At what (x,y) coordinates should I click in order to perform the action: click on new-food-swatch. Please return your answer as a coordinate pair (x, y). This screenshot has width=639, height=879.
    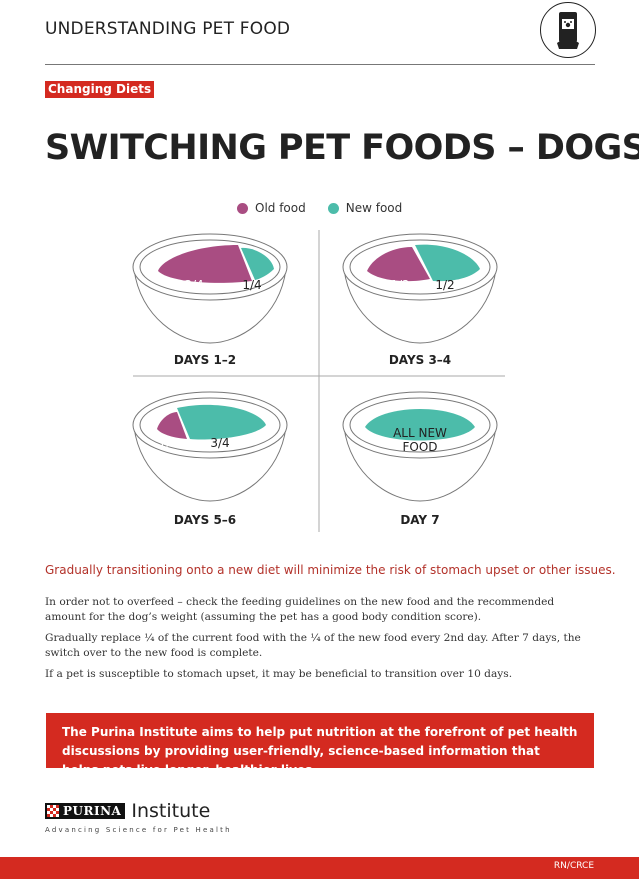
    Looking at the image, I should click on (333, 208).